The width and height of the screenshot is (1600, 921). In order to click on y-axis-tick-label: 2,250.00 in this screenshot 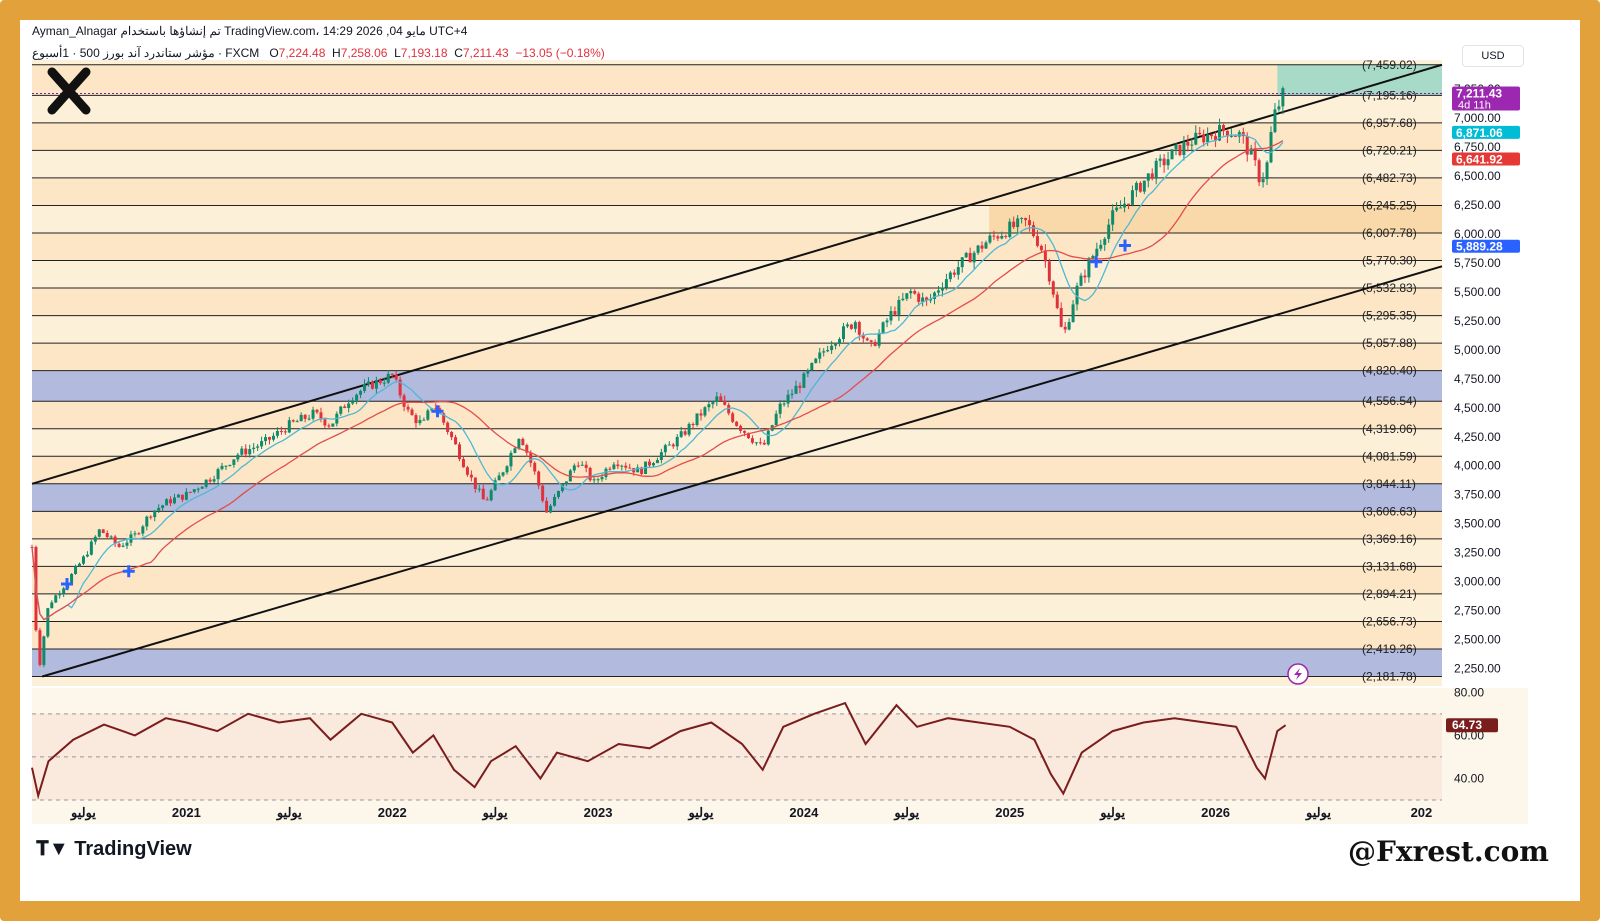, I will do `click(1477, 669)`.